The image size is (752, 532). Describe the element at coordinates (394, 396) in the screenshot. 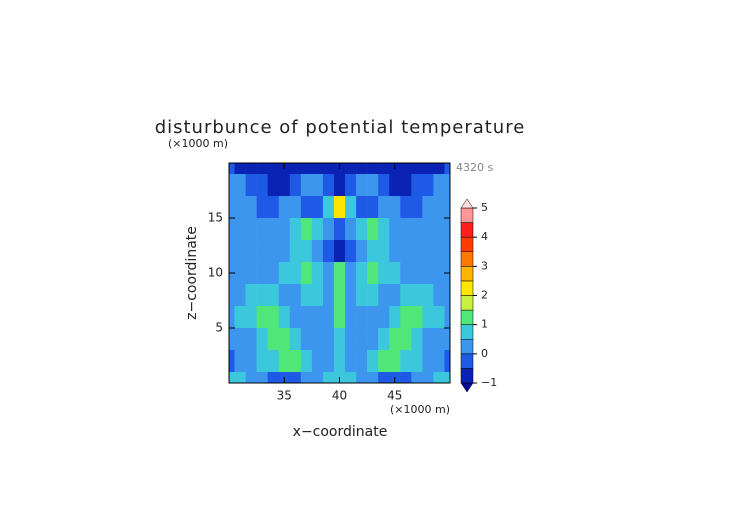

I see `x-tick-label: 45` at that location.